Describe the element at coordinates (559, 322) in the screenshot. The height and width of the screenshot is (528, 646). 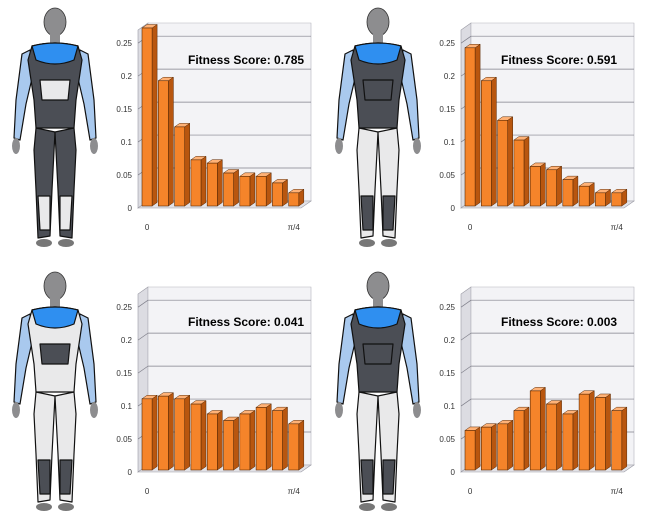
I see `fitness-score-label: Fitness Score: 0.003` at that location.